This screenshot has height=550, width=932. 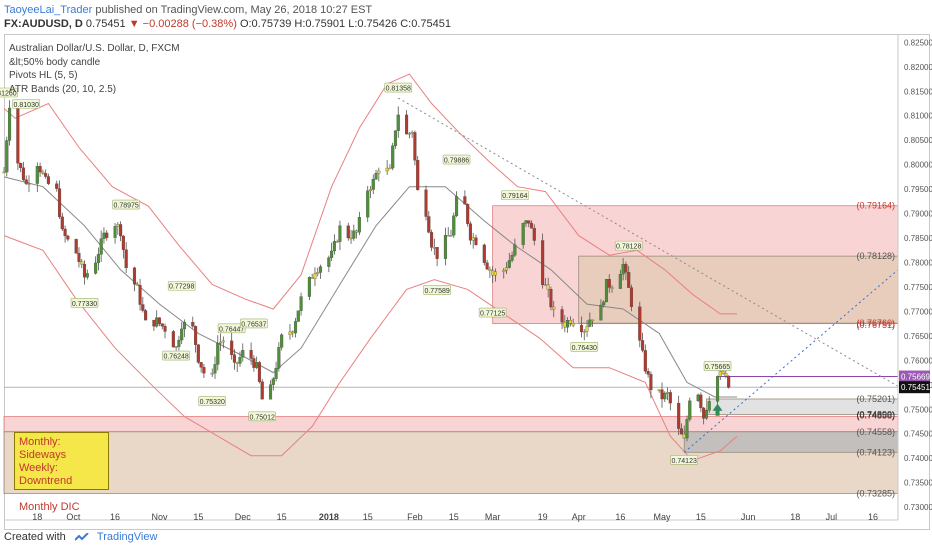 I want to click on x-tick-label: Jul, so click(x=832, y=517).